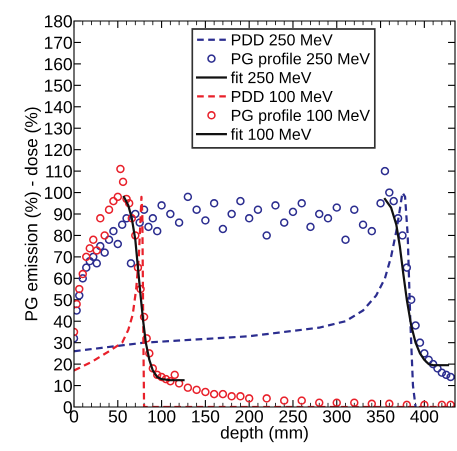  Describe the element at coordinates (271, 134) in the screenshot. I see `legend-label: fit 100 MeV` at that location.